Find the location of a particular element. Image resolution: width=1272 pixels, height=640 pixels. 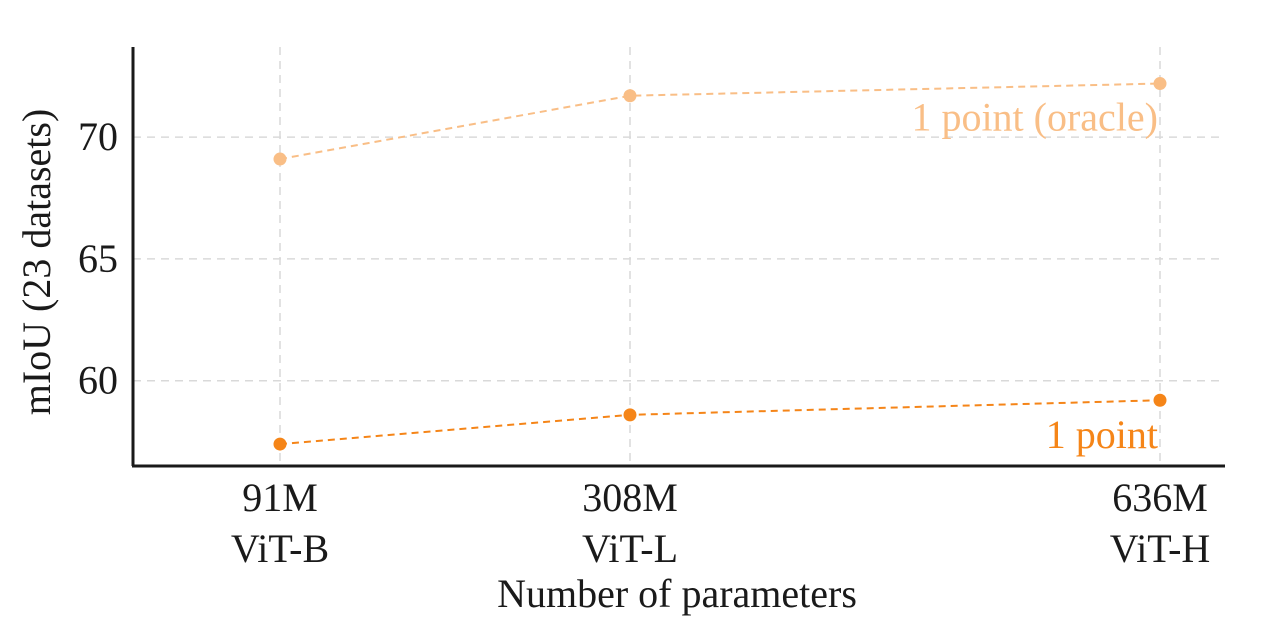

x-tick-label-params: 91M is located at coordinates (280, 497).